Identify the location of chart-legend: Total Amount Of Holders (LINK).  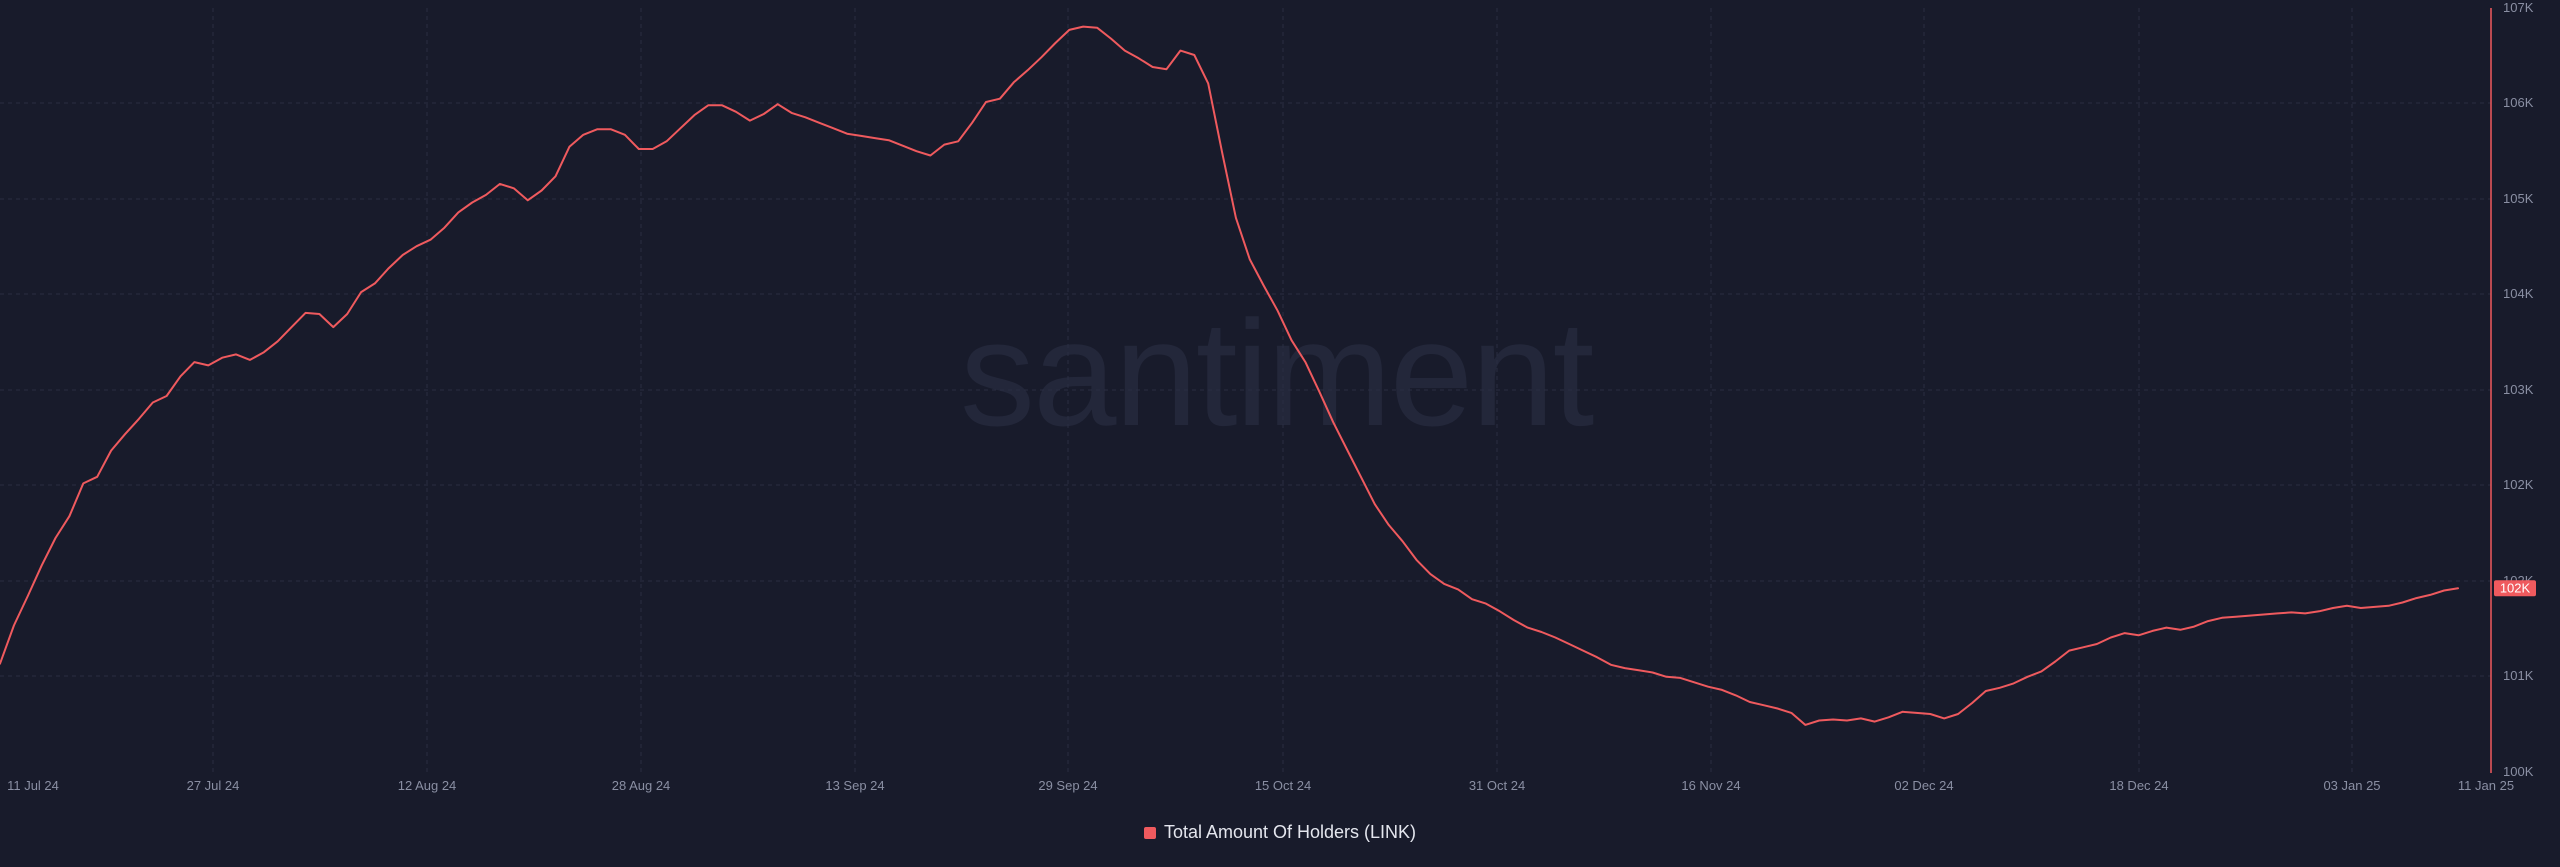
(1280, 832).